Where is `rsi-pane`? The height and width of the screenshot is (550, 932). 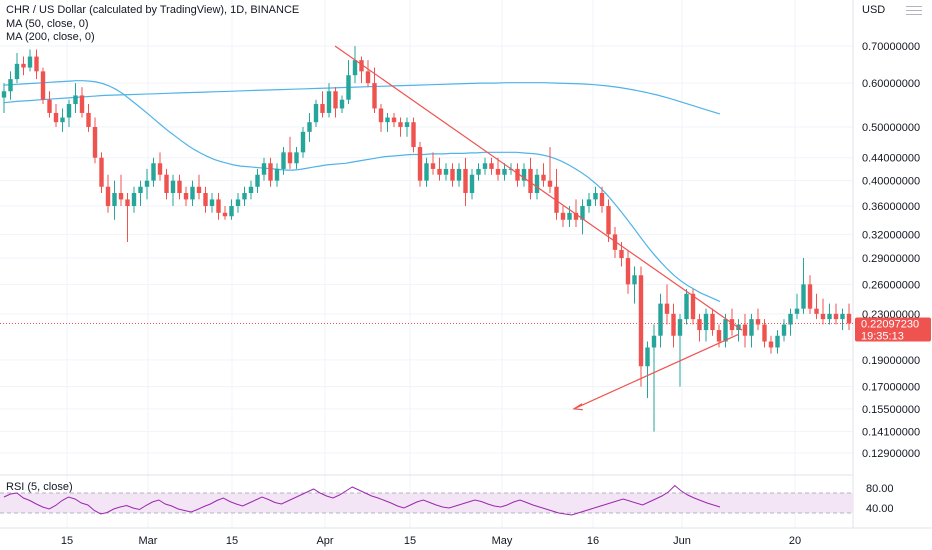
rsi-pane is located at coordinates (426, 500).